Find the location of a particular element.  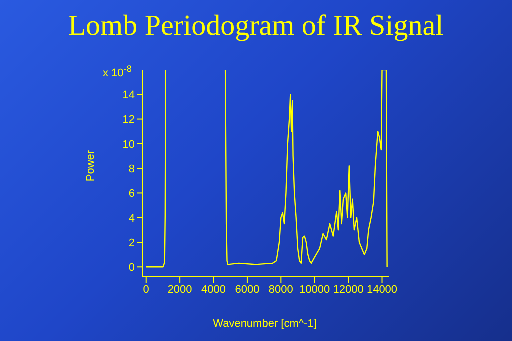

x-tick-label: 6000 is located at coordinates (247, 290).